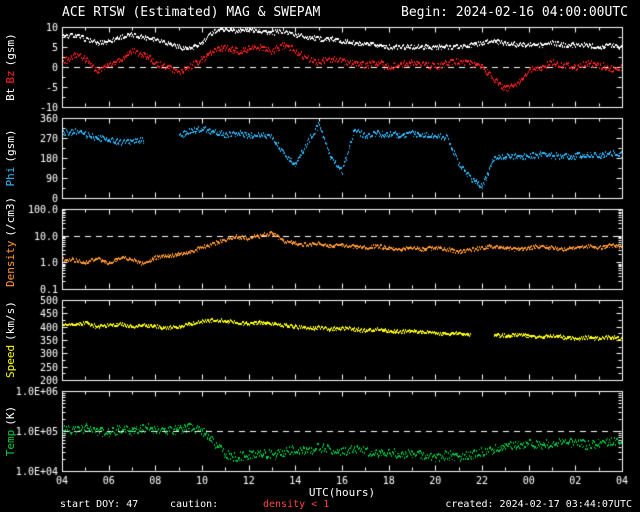 This screenshot has height=512, width=640. Describe the element at coordinates (10, 415) in the screenshot. I see `axis-label-part: (K)` at that location.